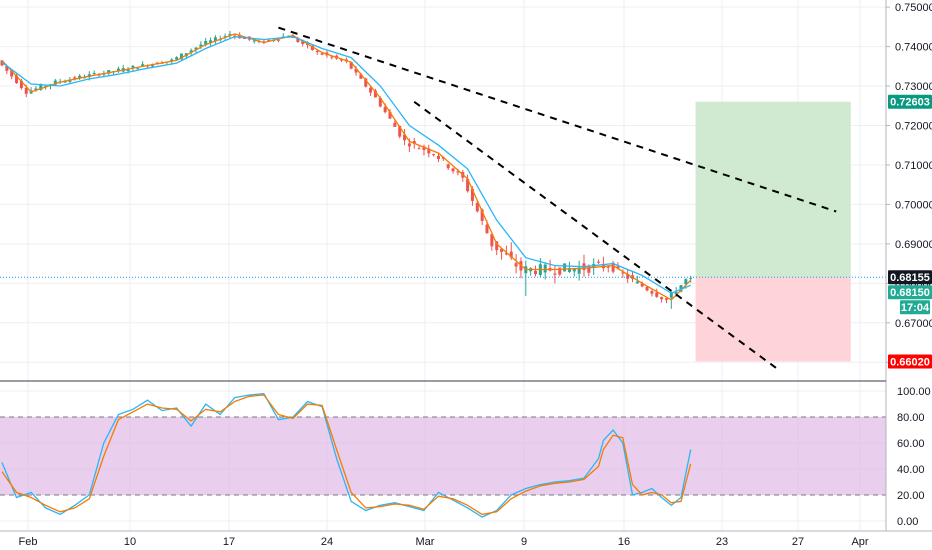  What do you see at coordinates (910, 362) in the screenshot?
I see `price-tag-label: 0.66020` at bounding box center [910, 362].